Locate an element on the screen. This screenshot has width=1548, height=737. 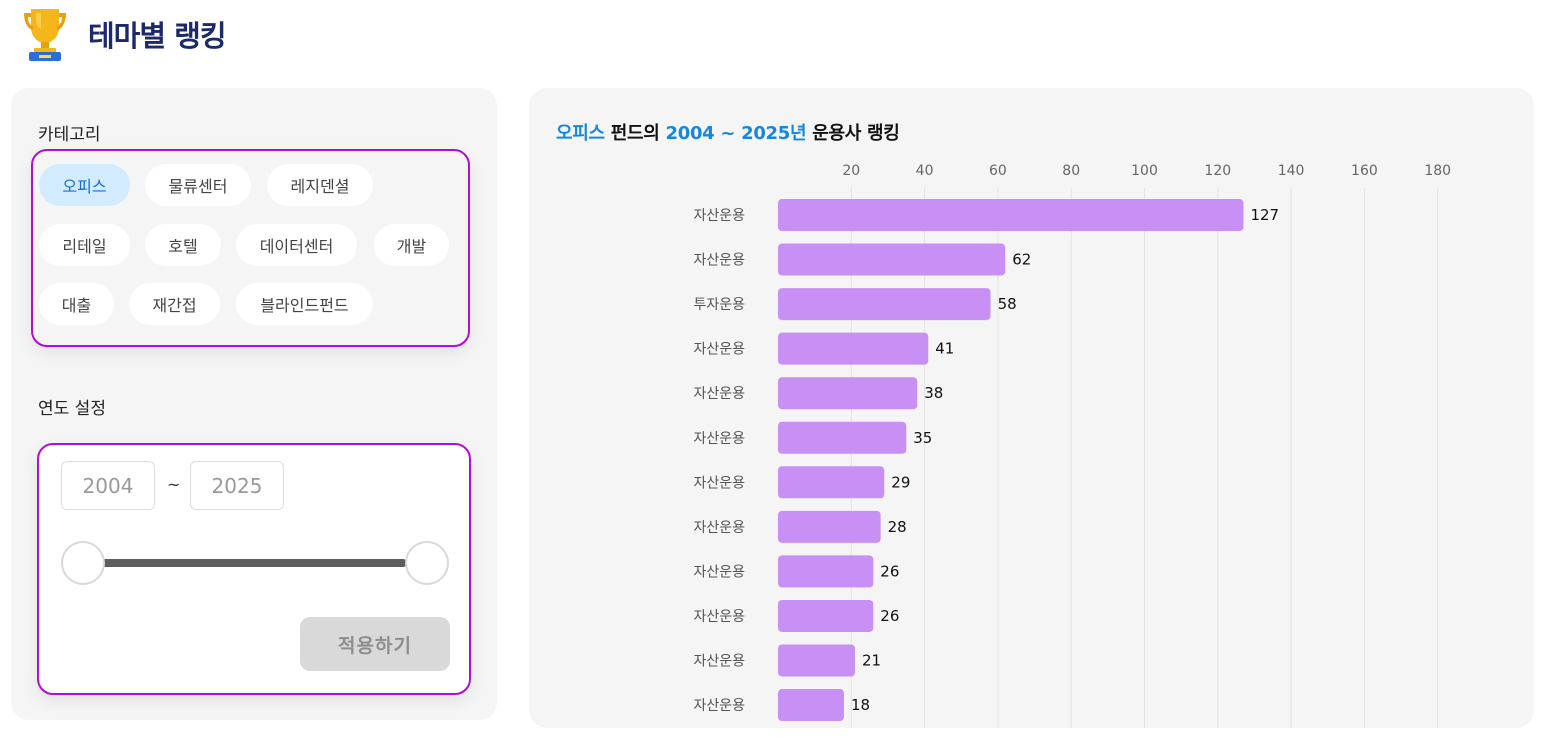
chart-title-category: 오피스 is located at coordinates (580, 133).